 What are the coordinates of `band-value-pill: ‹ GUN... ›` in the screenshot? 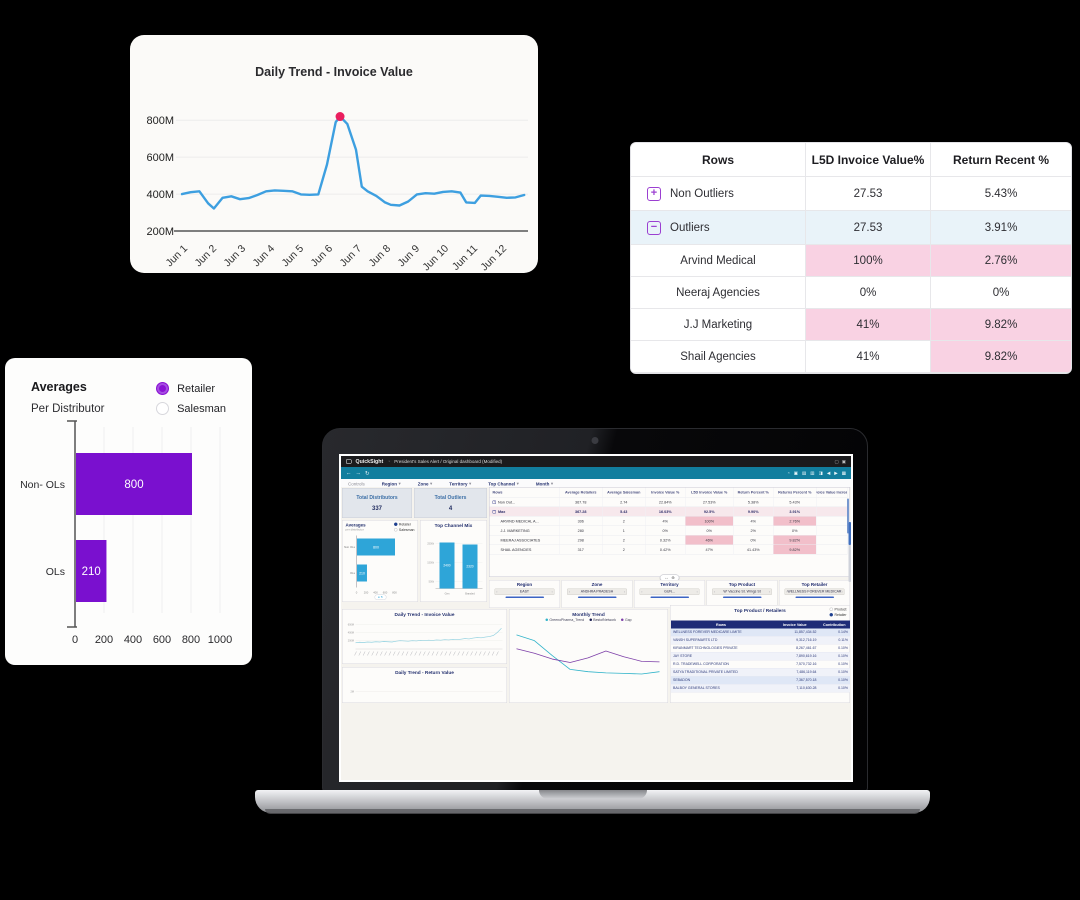 It's located at (669, 591).